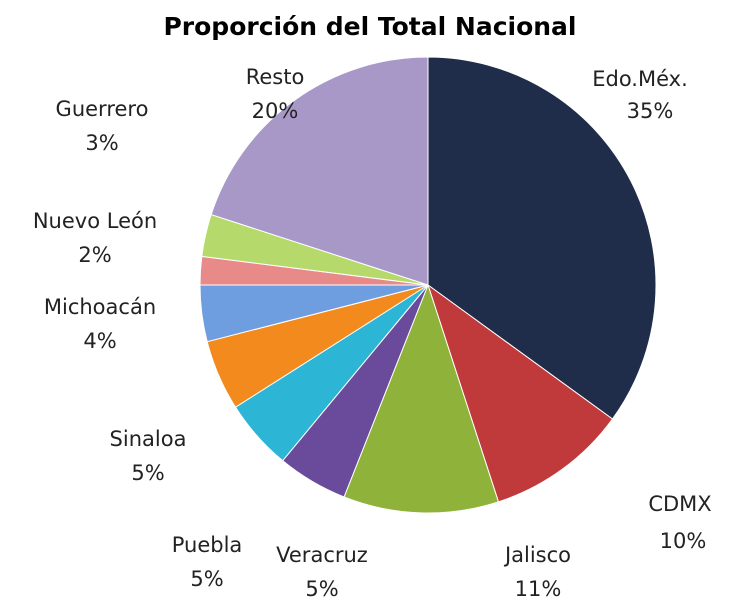 This screenshot has height=613, width=740. What do you see at coordinates (100, 307) in the screenshot?
I see `slice-label: Michoacán` at bounding box center [100, 307].